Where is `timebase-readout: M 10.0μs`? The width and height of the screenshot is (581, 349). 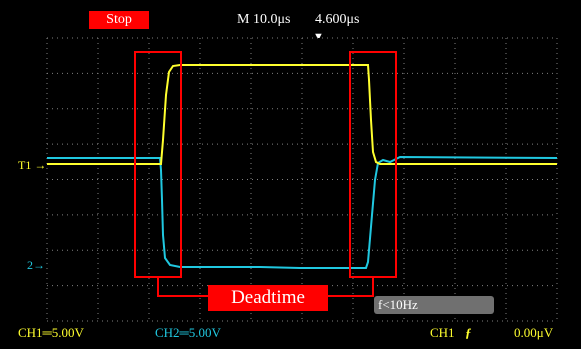
timebase-readout: M 10.0μs is located at coordinates (264, 19).